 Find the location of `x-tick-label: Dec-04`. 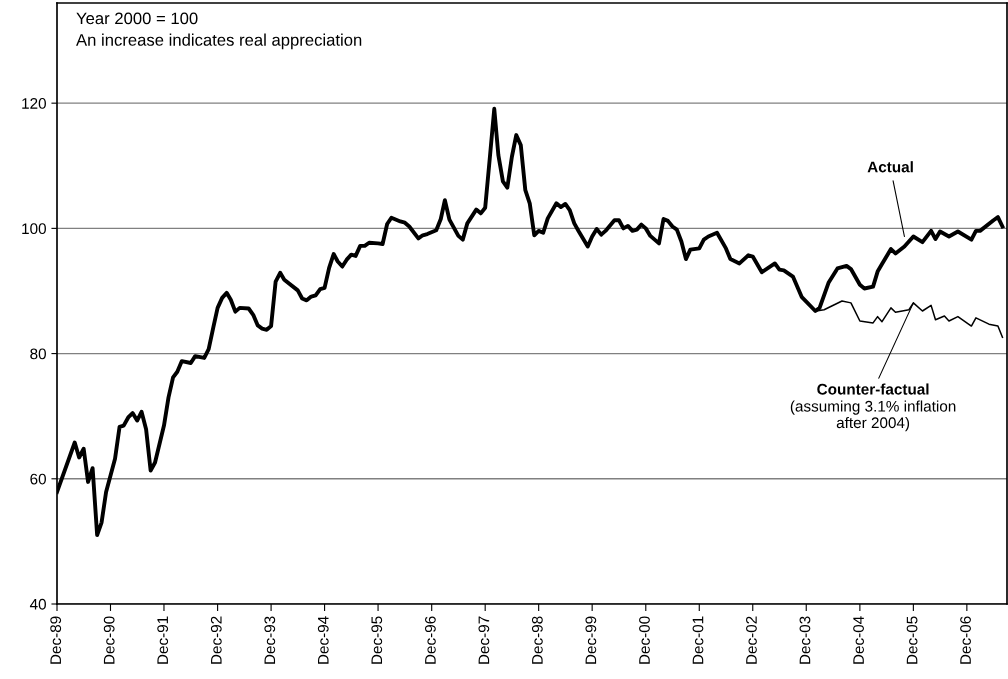

x-tick-label: Dec-04 is located at coordinates (858, 640).